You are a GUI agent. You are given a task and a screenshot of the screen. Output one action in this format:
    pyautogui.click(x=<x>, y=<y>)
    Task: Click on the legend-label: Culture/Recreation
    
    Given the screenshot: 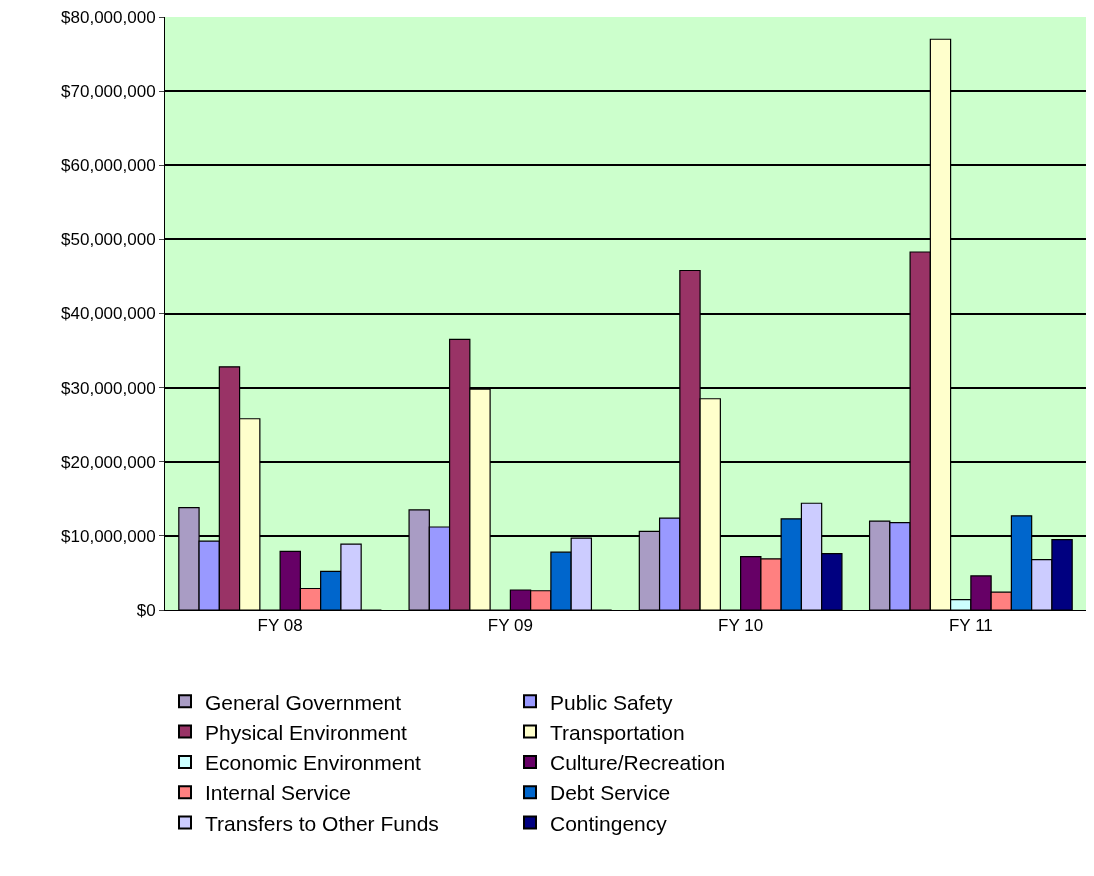 What is the action you would take?
    pyautogui.click(x=638, y=763)
    